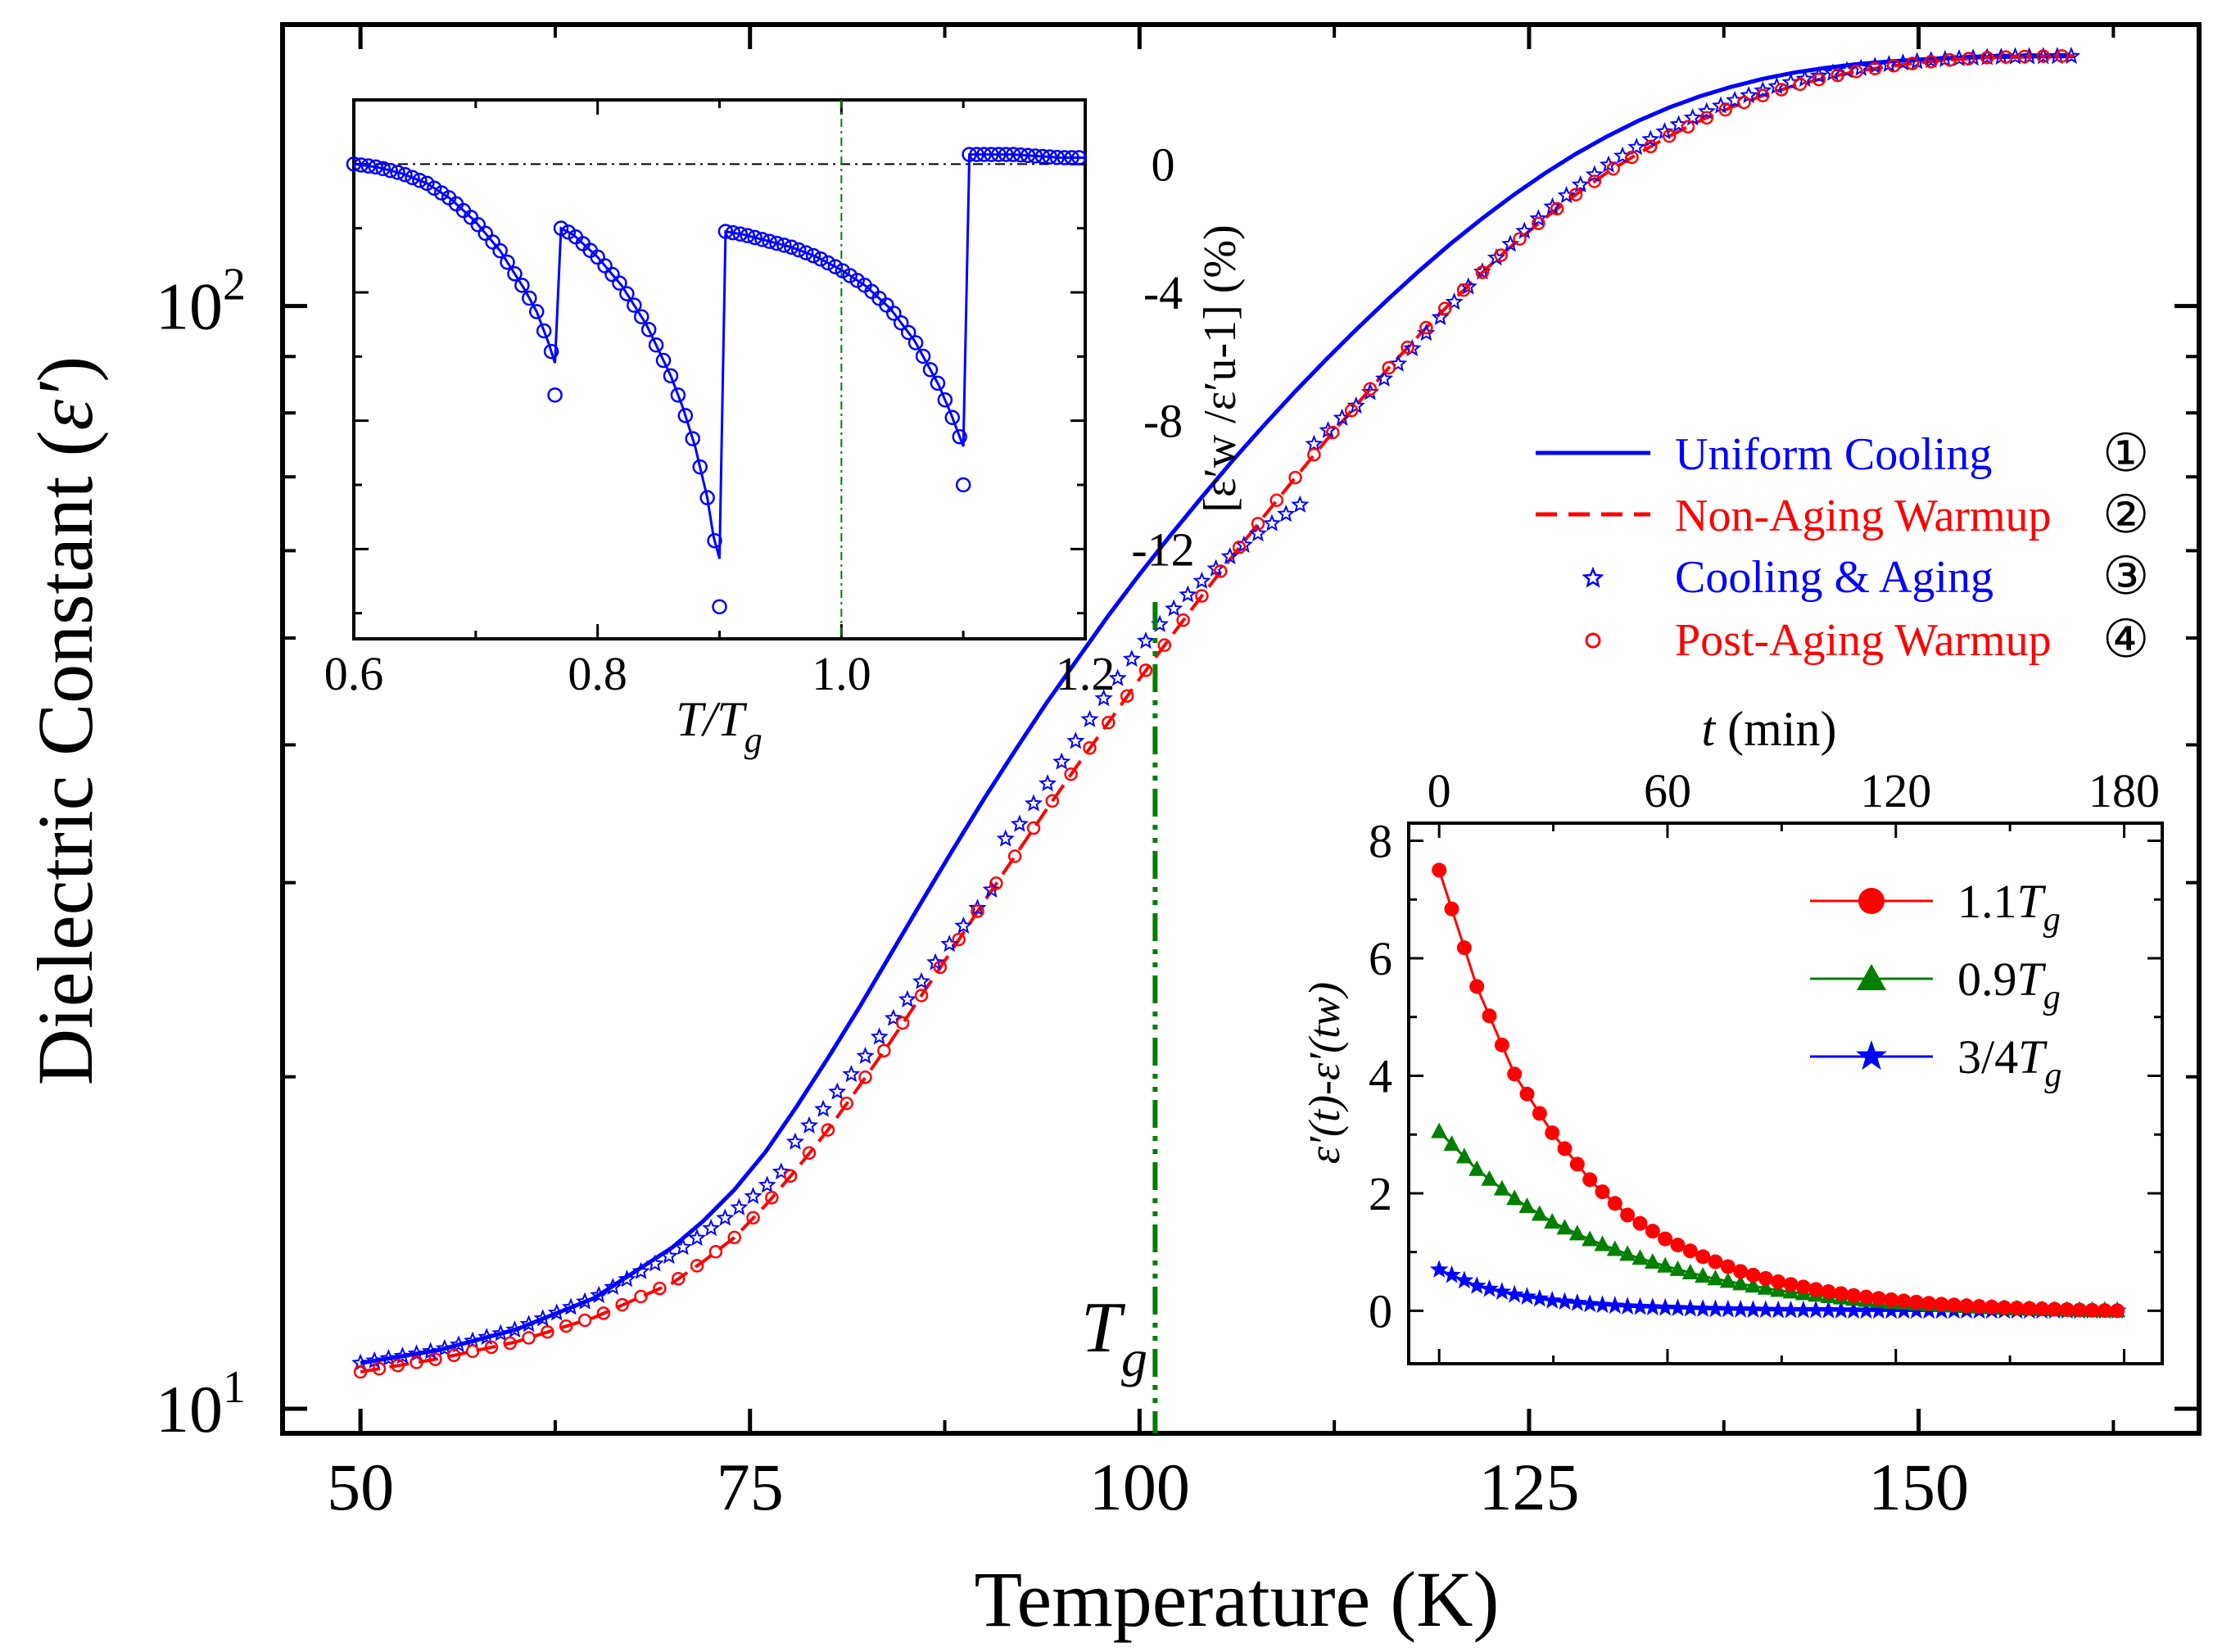  Describe the element at coordinates (1220, 368) in the screenshot. I see `inset-ratio-y-label: [ε′w /ε′u-1] (%)` at that location.